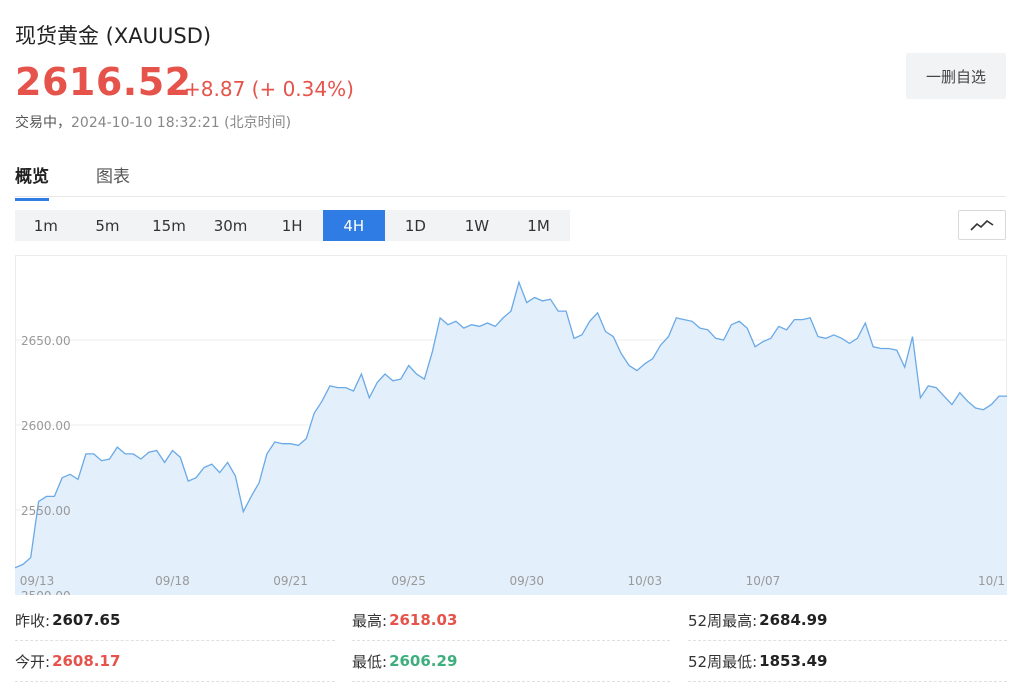 This screenshot has height=695, width=1024. Describe the element at coordinates (723, 620) in the screenshot. I see `stat-label: 52周最高:` at that location.